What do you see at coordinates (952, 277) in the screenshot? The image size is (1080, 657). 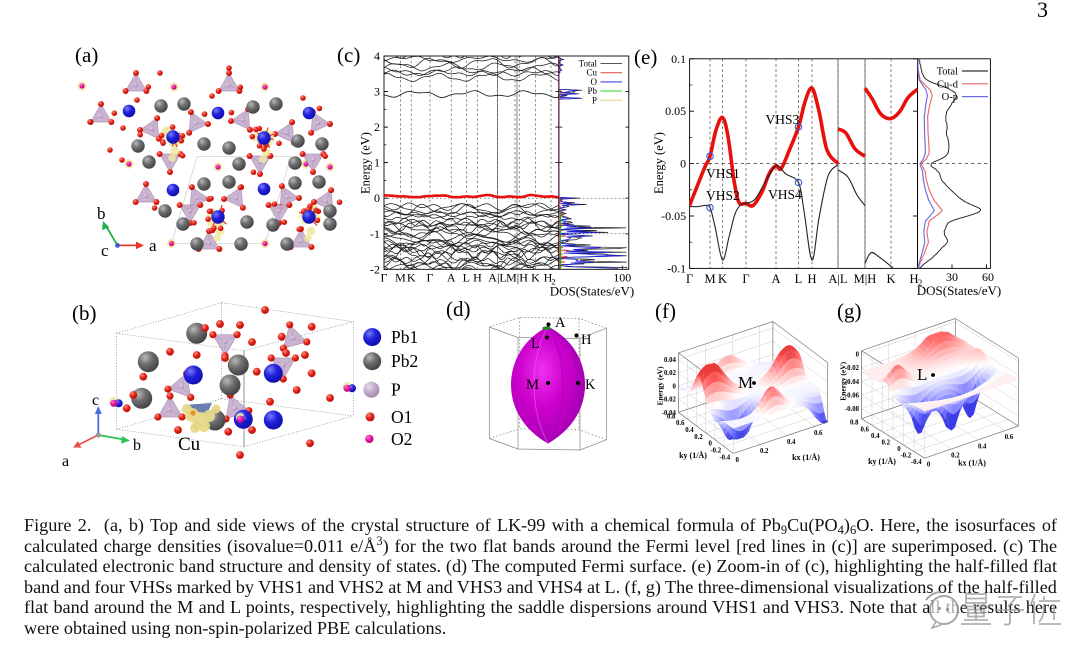 I see `svg-text: 30` at bounding box center [952, 277].